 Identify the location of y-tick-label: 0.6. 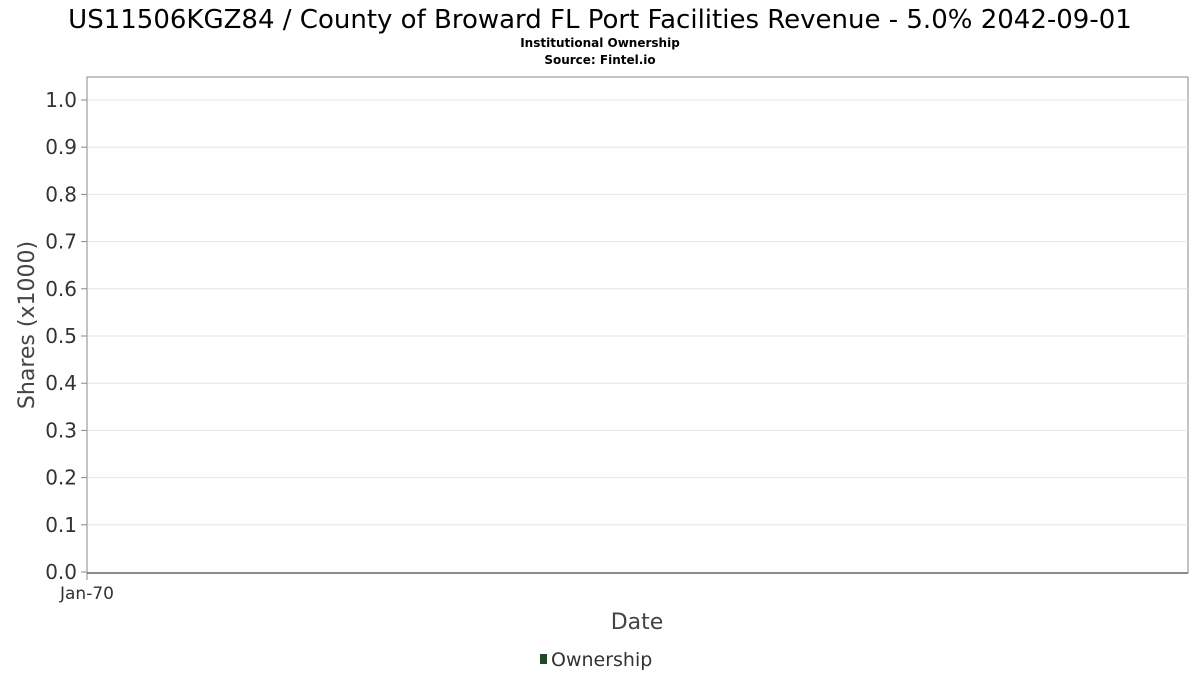
(61, 289).